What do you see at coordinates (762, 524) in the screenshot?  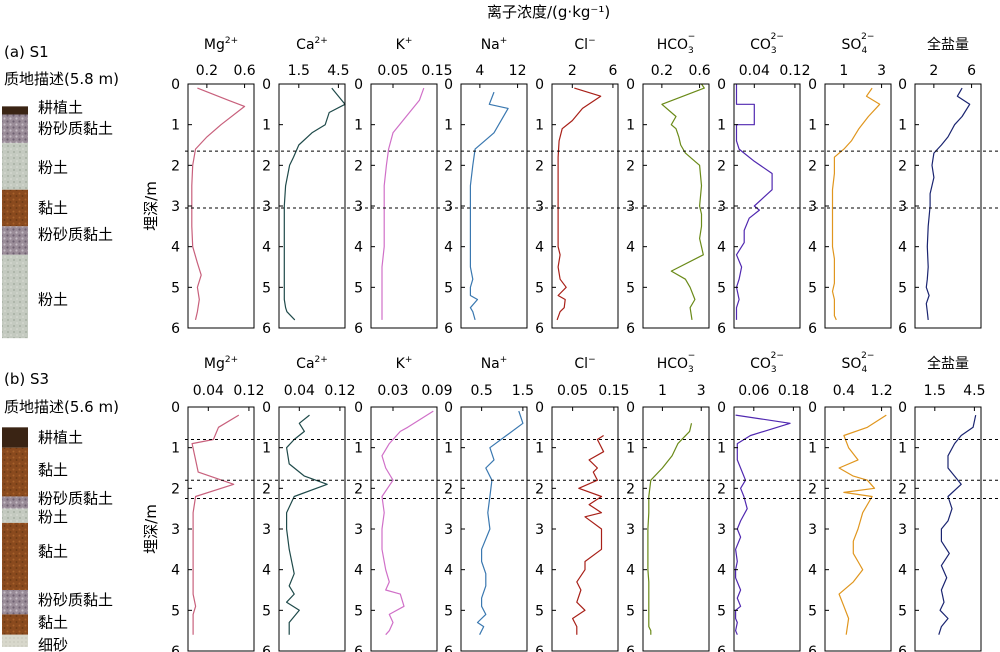 I see `series-line-CO3` at bounding box center [762, 524].